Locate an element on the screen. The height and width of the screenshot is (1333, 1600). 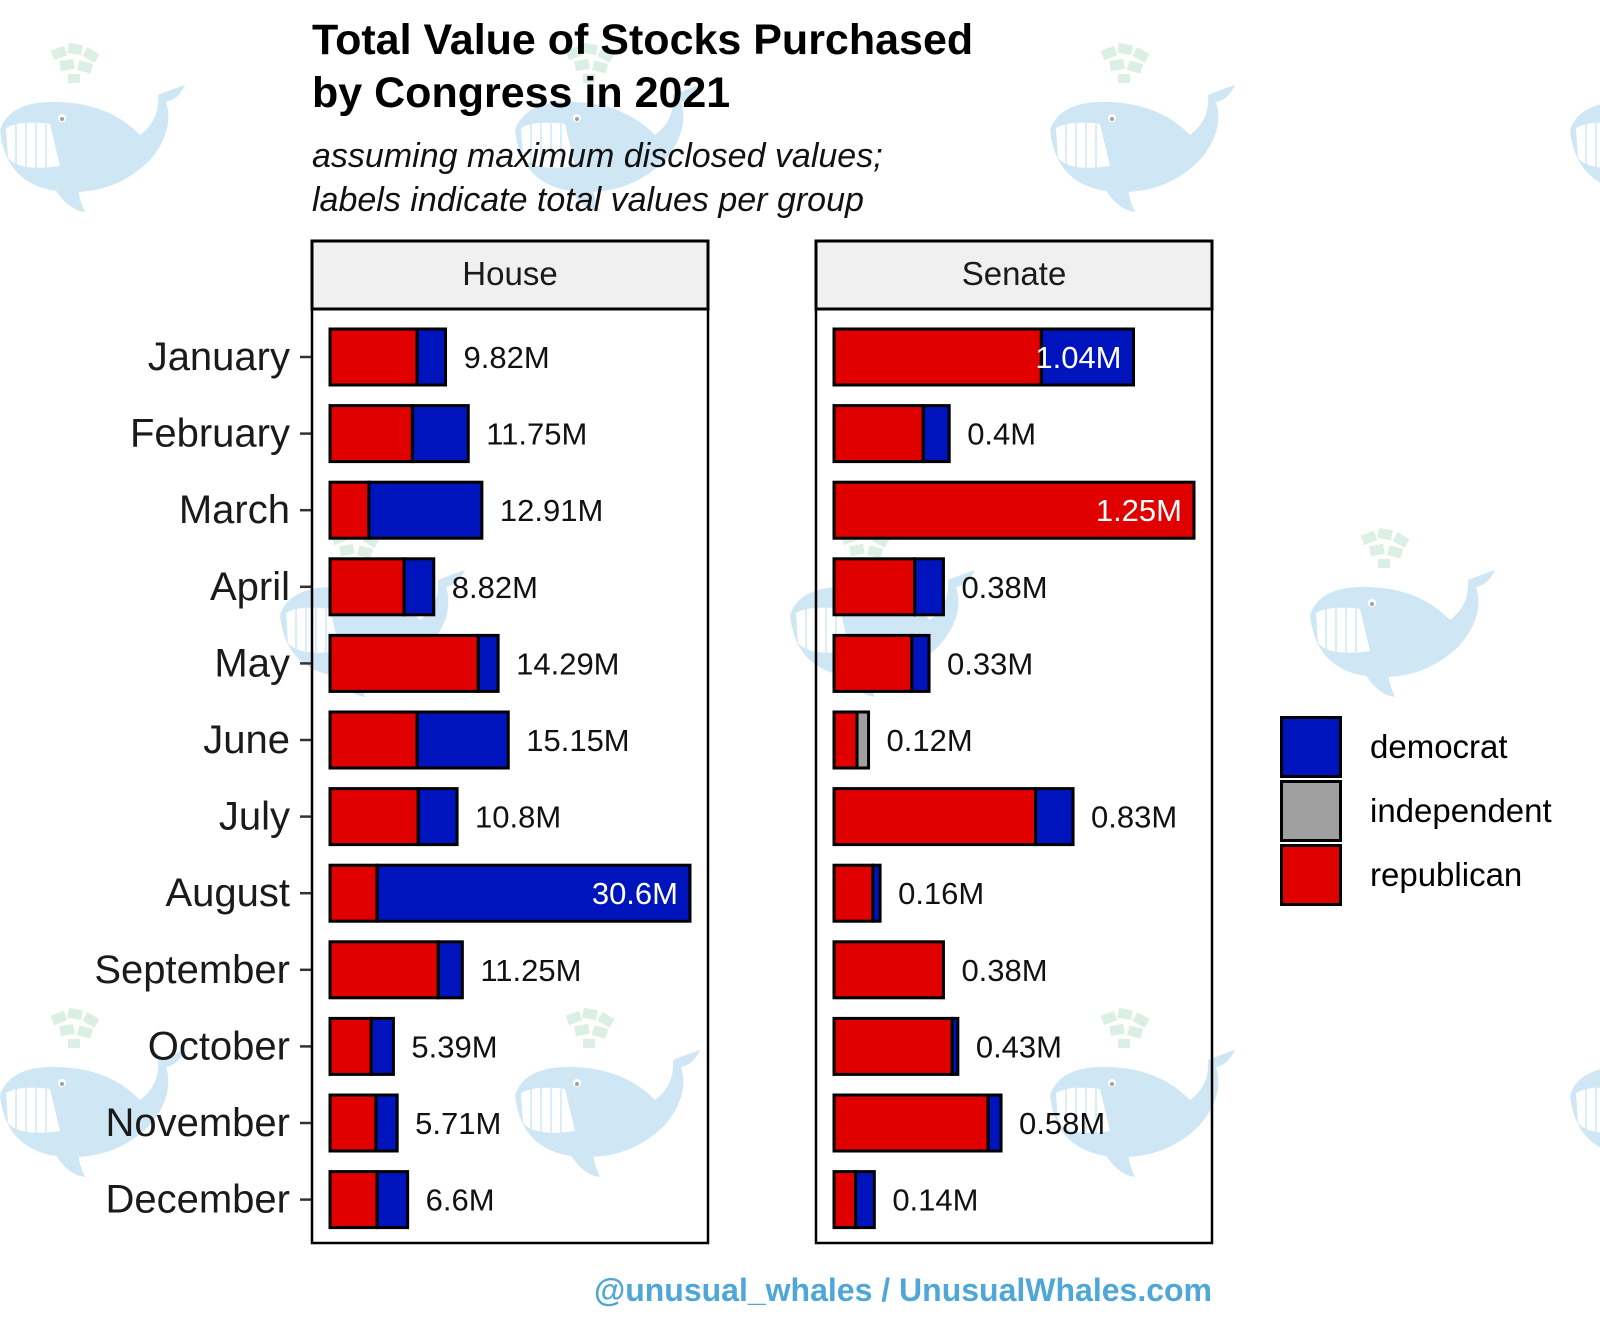
bar-total-label: 5.71M is located at coordinates (458, 1123).